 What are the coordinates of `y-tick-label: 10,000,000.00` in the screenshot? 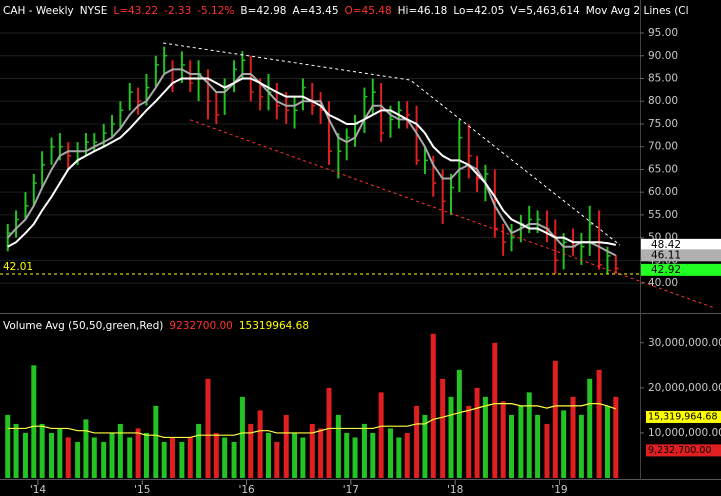 It's located at (684, 433).